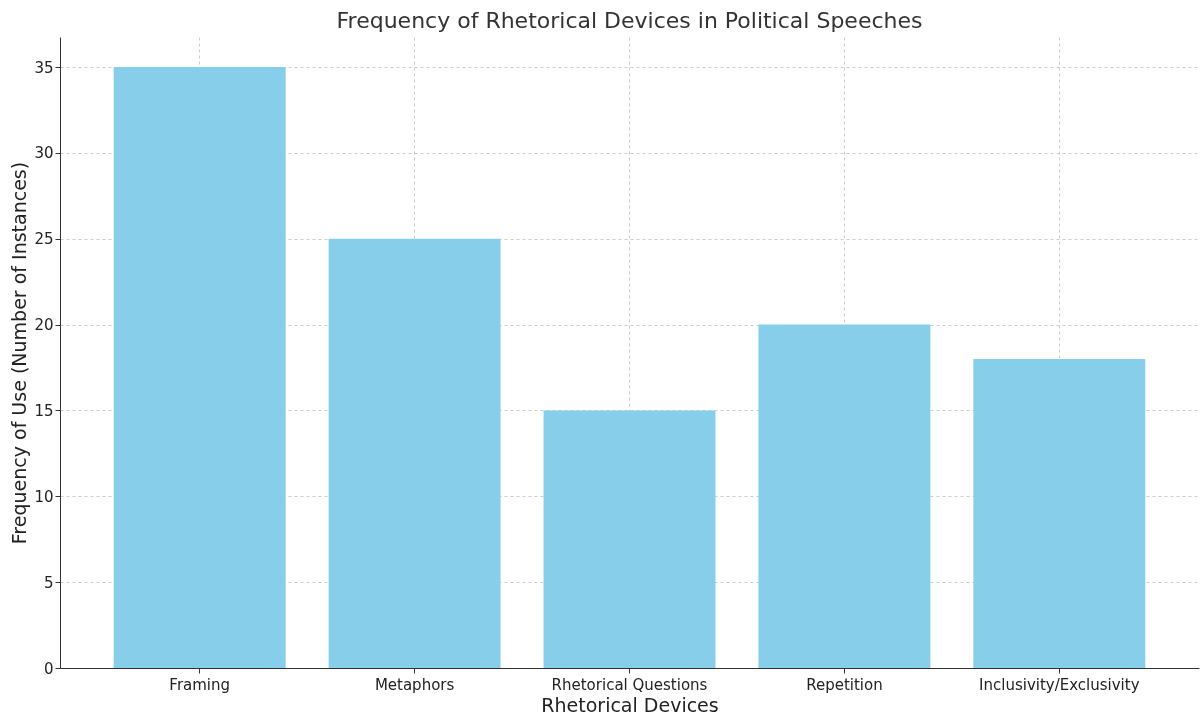  I want to click on y-axis-title: Frequency of Use (Number of Instances), so click(19, 353).